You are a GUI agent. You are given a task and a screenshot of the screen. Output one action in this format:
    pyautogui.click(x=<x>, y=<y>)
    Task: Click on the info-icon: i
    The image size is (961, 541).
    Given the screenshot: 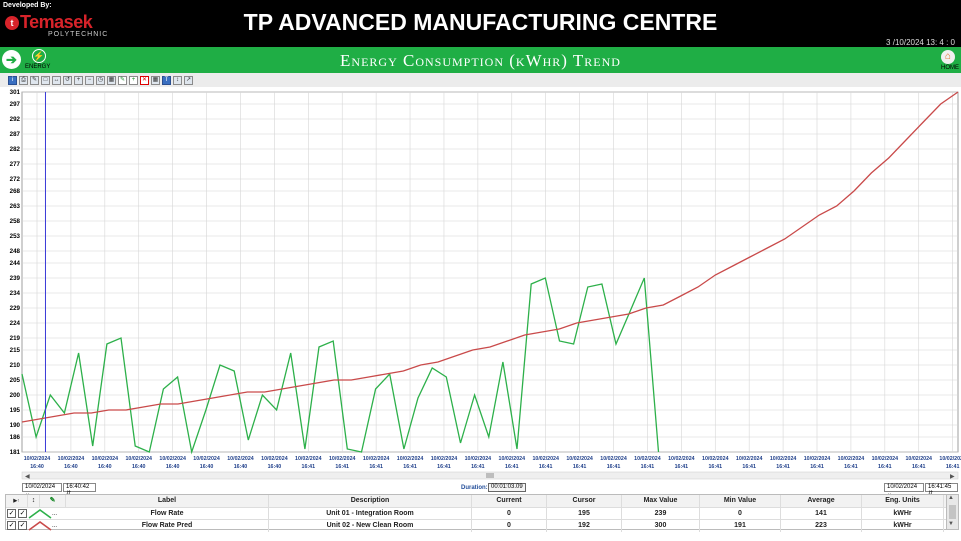 What is the action you would take?
    pyautogui.click(x=12, y=80)
    